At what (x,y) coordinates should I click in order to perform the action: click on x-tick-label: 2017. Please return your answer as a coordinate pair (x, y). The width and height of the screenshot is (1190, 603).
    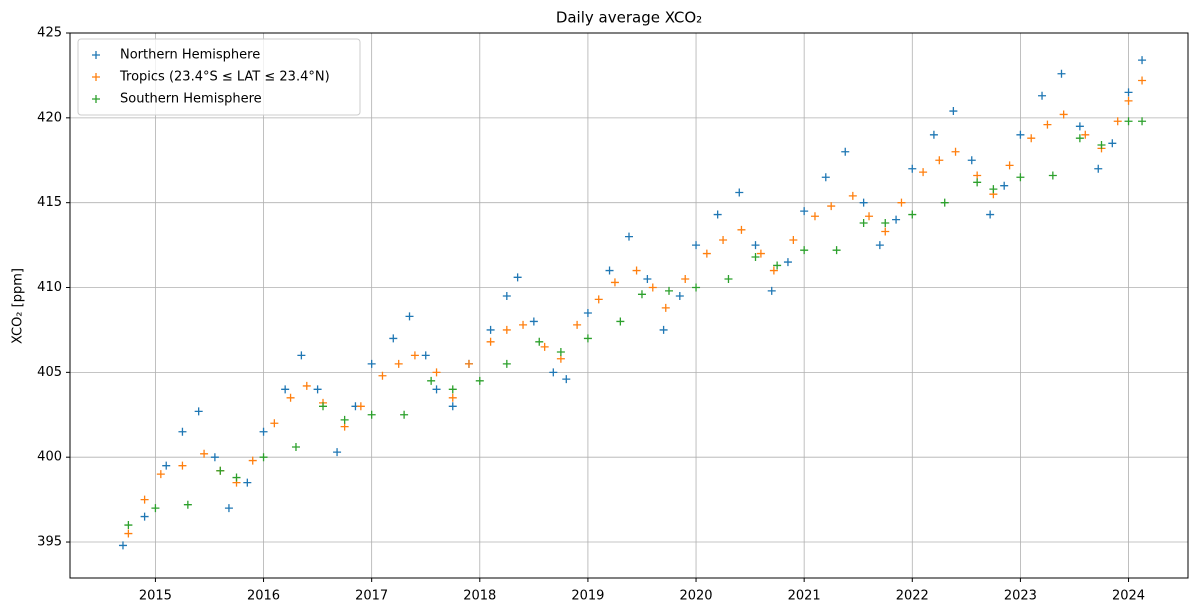
    Looking at the image, I should click on (371, 596).